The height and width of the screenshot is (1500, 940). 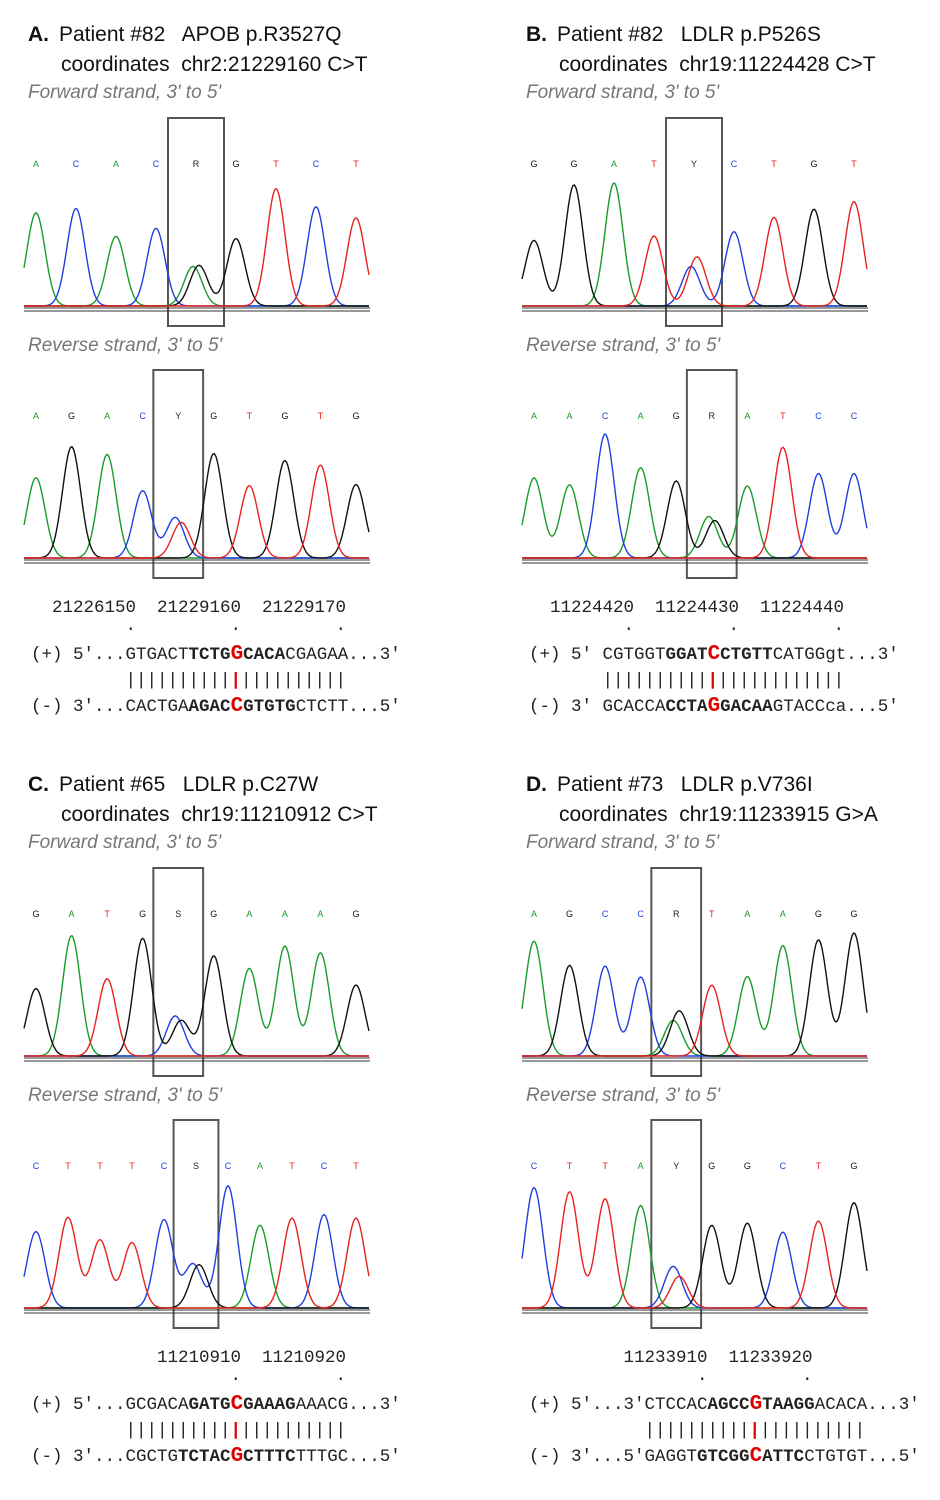 What do you see at coordinates (94, 608) in the screenshot?
I see `position-number: 21226150` at bounding box center [94, 608].